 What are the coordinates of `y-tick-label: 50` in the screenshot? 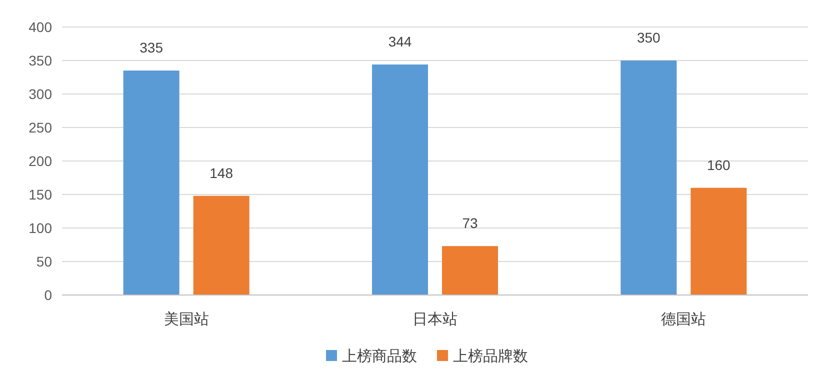 It's located at (44, 262).